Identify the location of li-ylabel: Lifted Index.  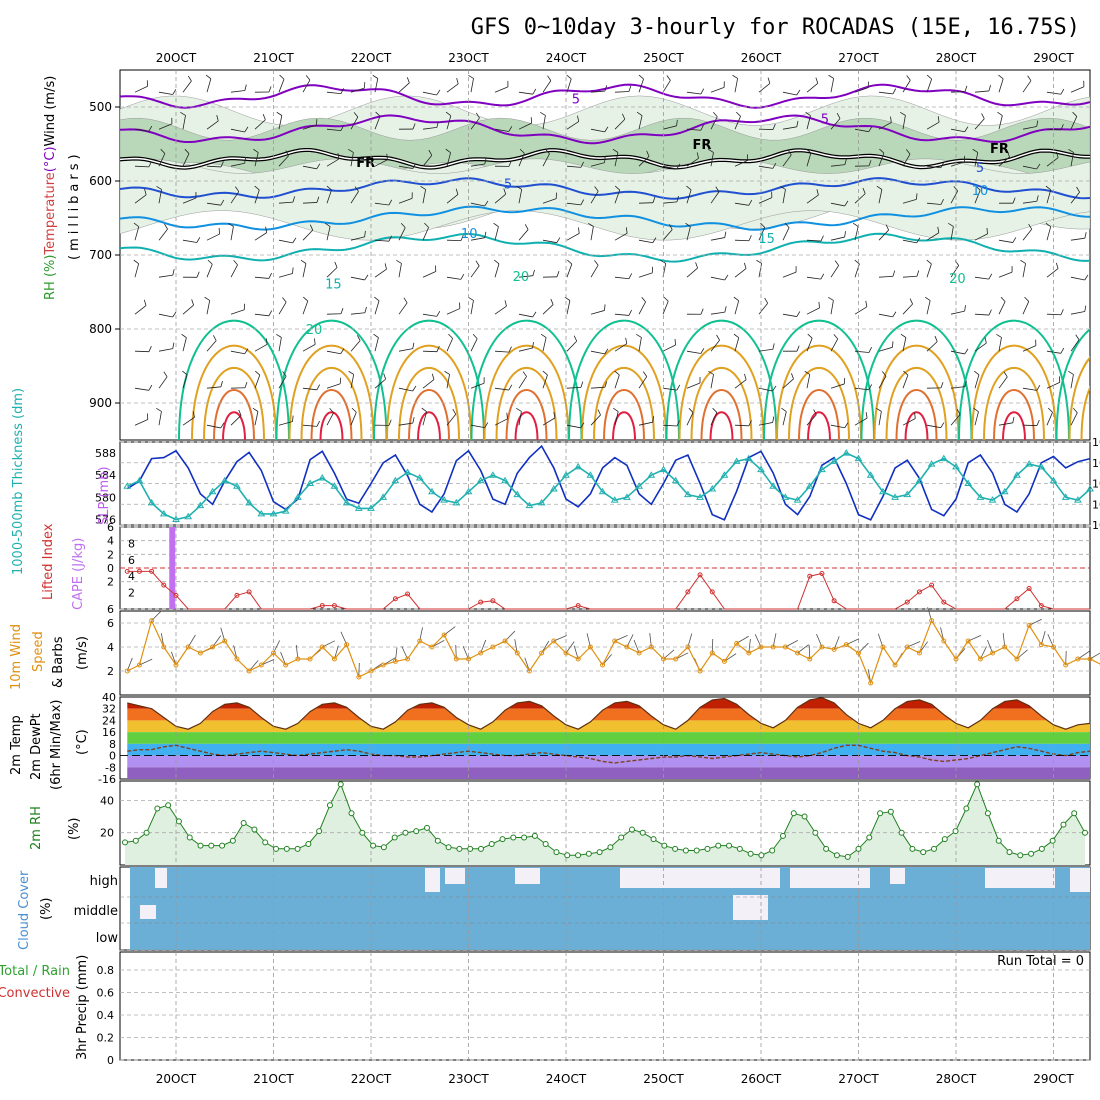
(48, 561).